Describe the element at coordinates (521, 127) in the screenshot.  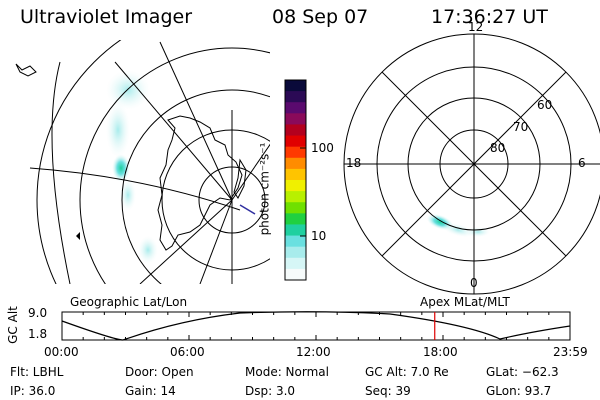
I see `lat-label-70: 70` at that location.